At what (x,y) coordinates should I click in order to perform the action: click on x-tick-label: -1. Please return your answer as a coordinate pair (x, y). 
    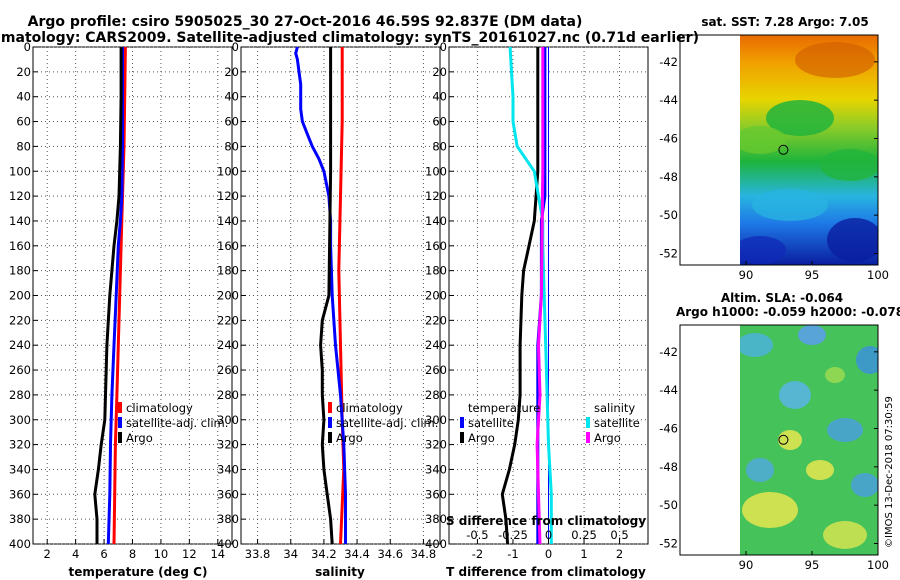
    Looking at the image, I should click on (512, 554).